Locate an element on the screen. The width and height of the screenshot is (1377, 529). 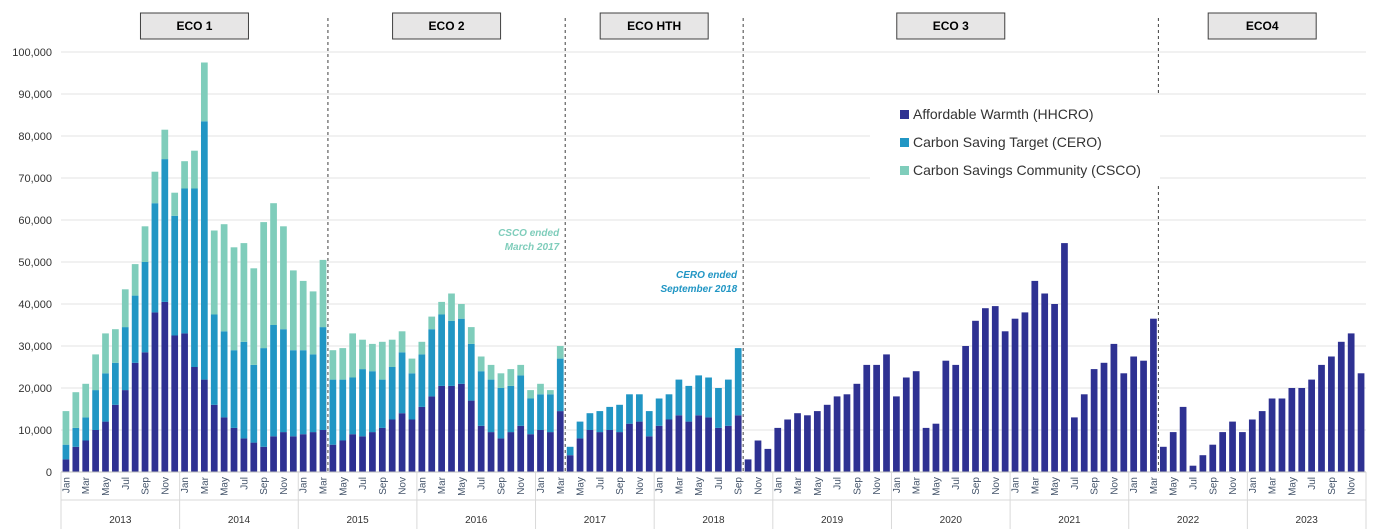
scheme-header-box is located at coordinates (654, 26).